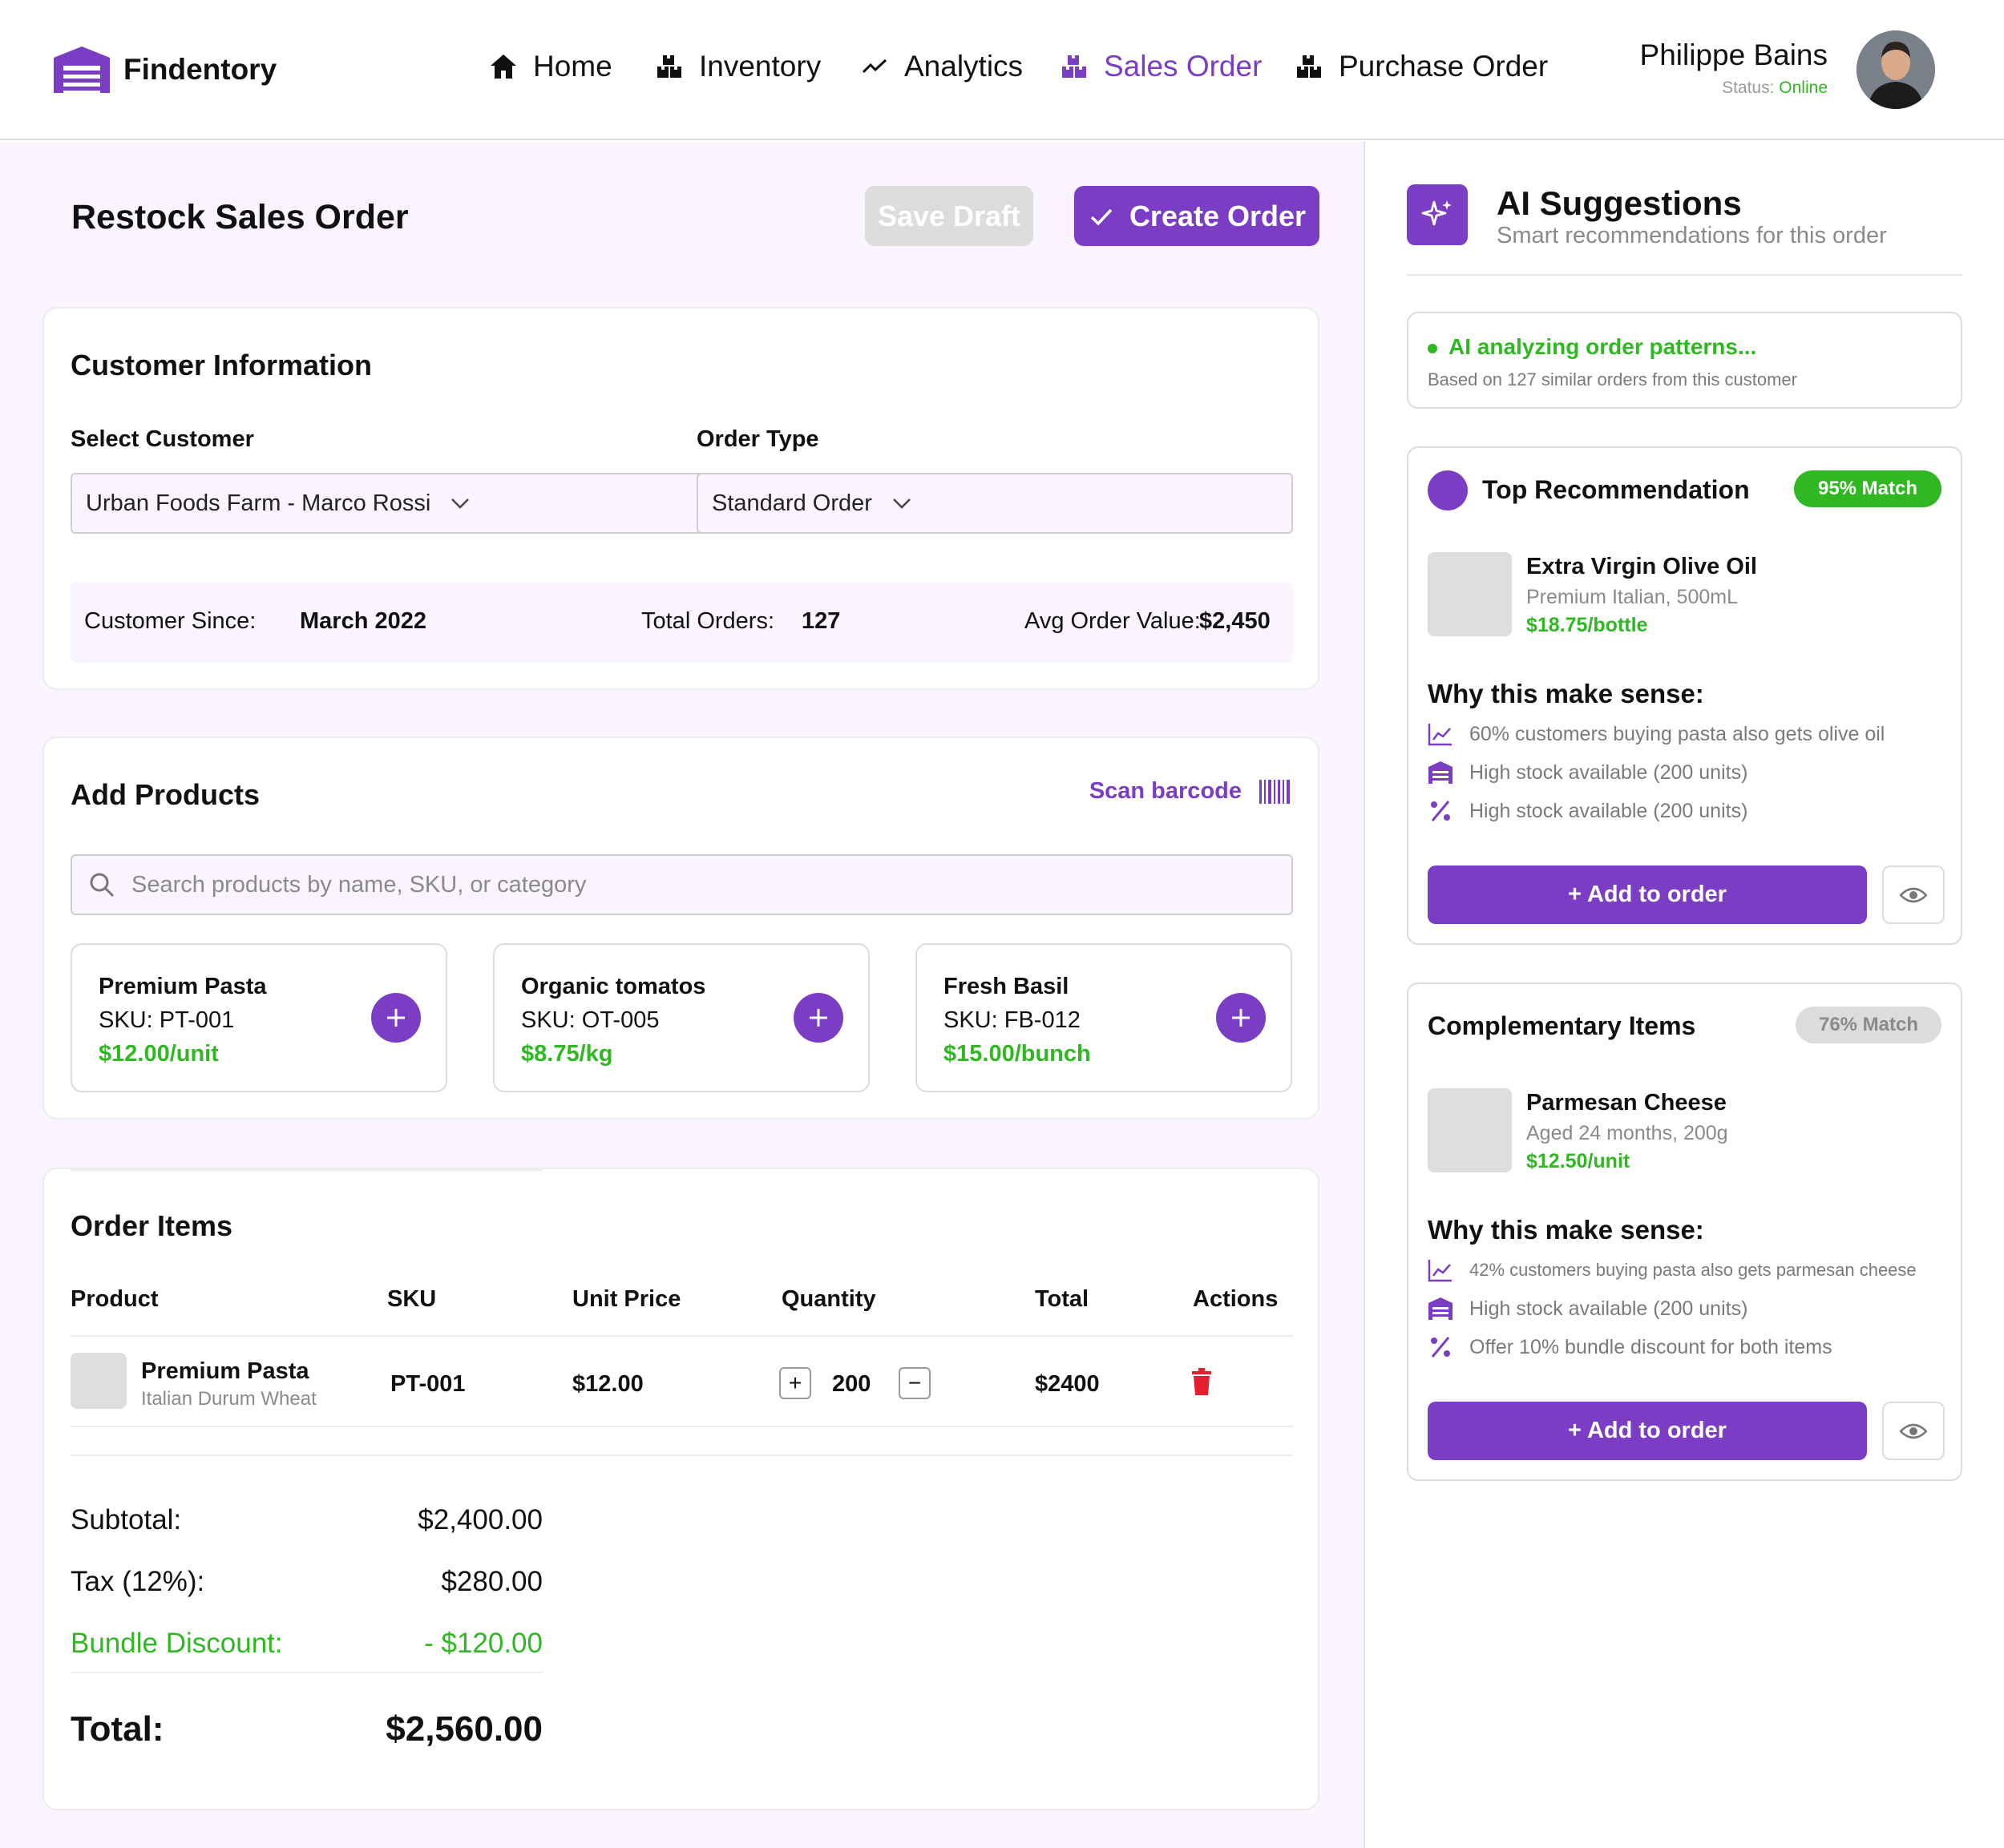  Describe the element at coordinates (1619, 203) in the screenshot. I see `ai-suggestions-title: AI Suggestions` at that location.